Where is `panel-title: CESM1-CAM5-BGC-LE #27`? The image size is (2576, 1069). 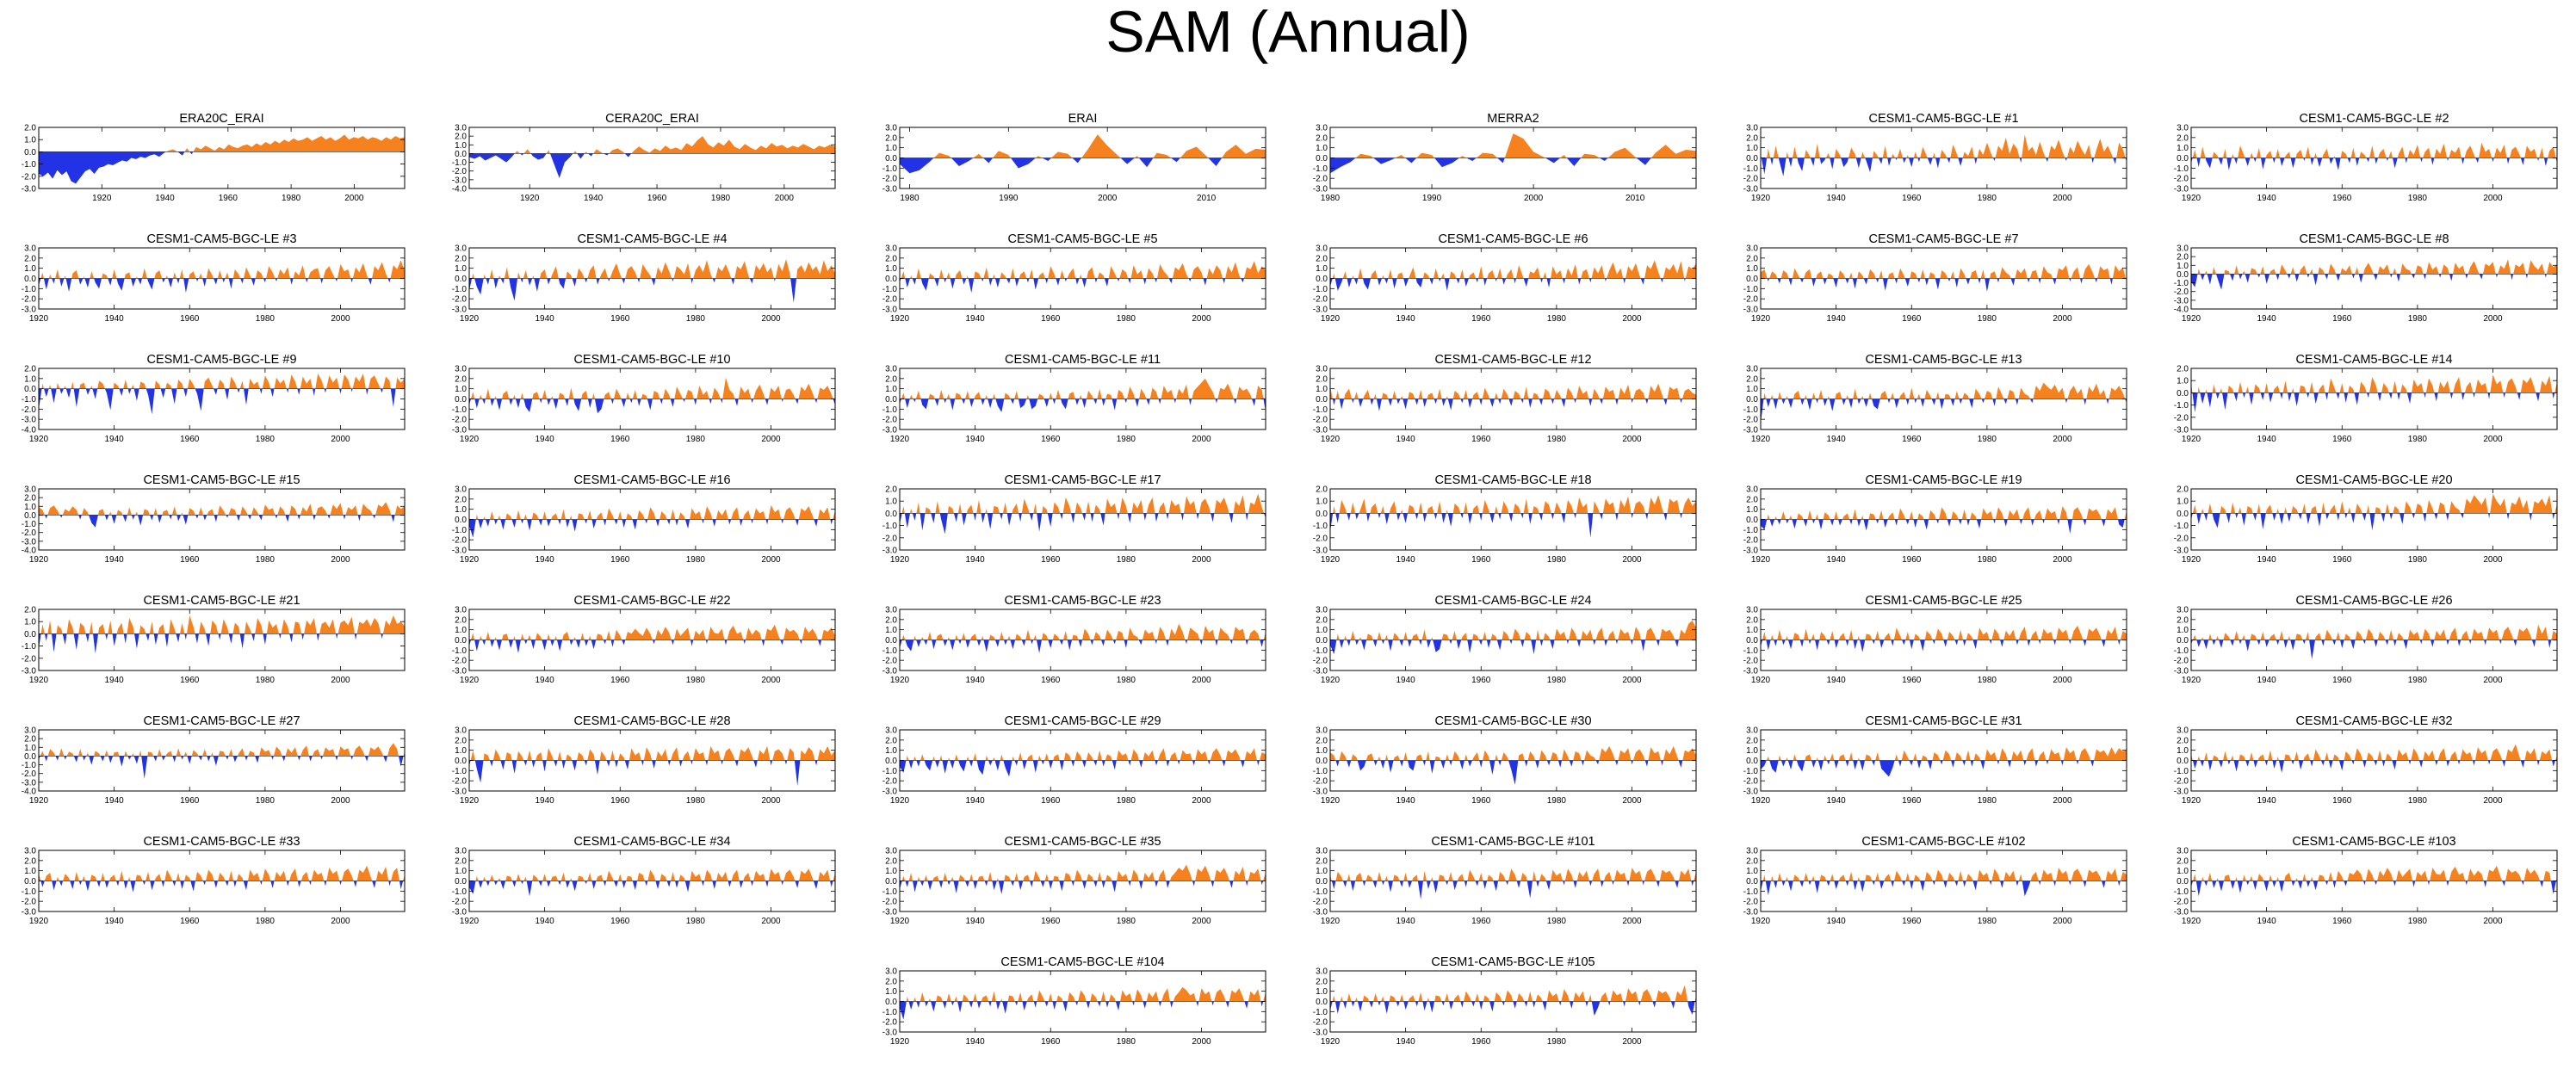
panel-title: CESM1-CAM5-BGC-LE #27 is located at coordinates (222, 721).